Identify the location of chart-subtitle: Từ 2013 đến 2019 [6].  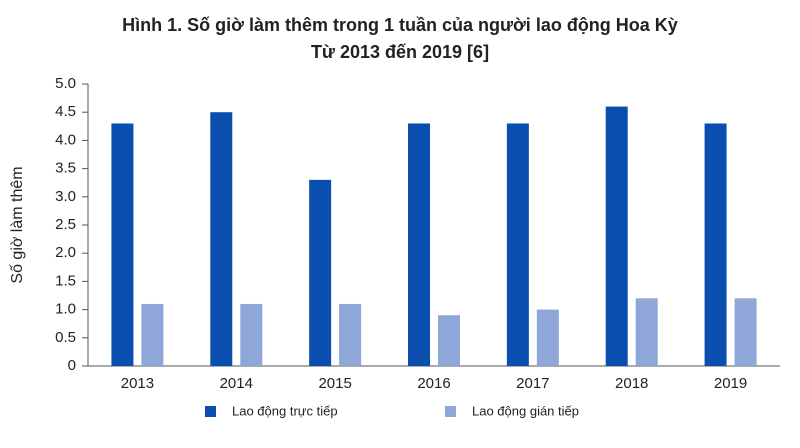
(400, 52).